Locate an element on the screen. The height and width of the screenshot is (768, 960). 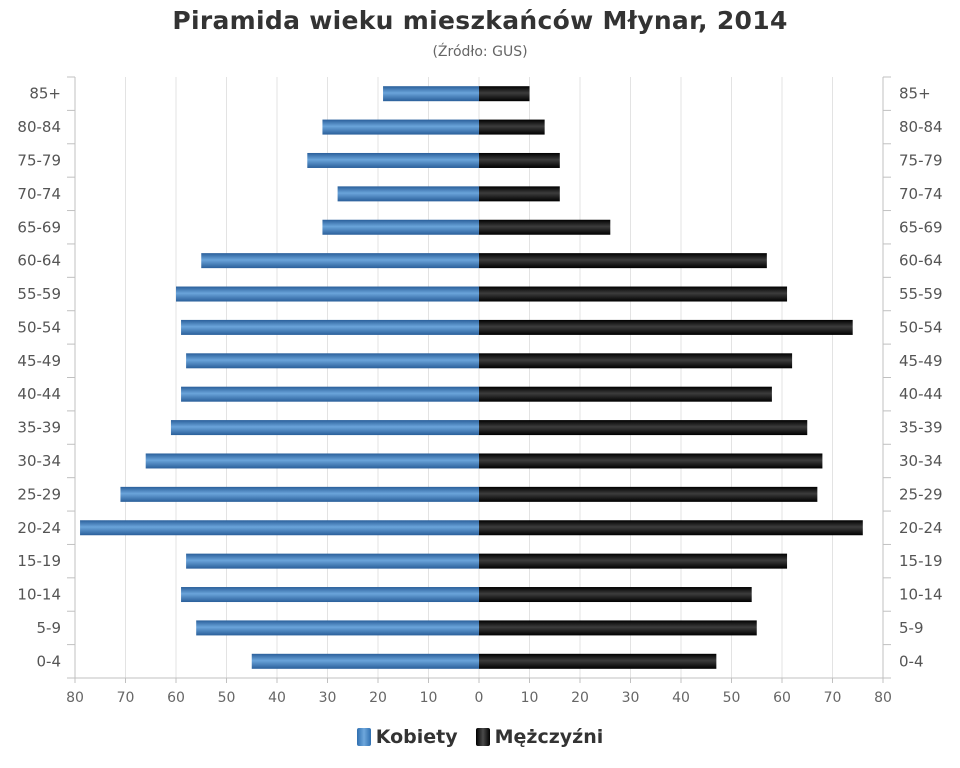
y-label-right: 65-69 is located at coordinates (921, 227).